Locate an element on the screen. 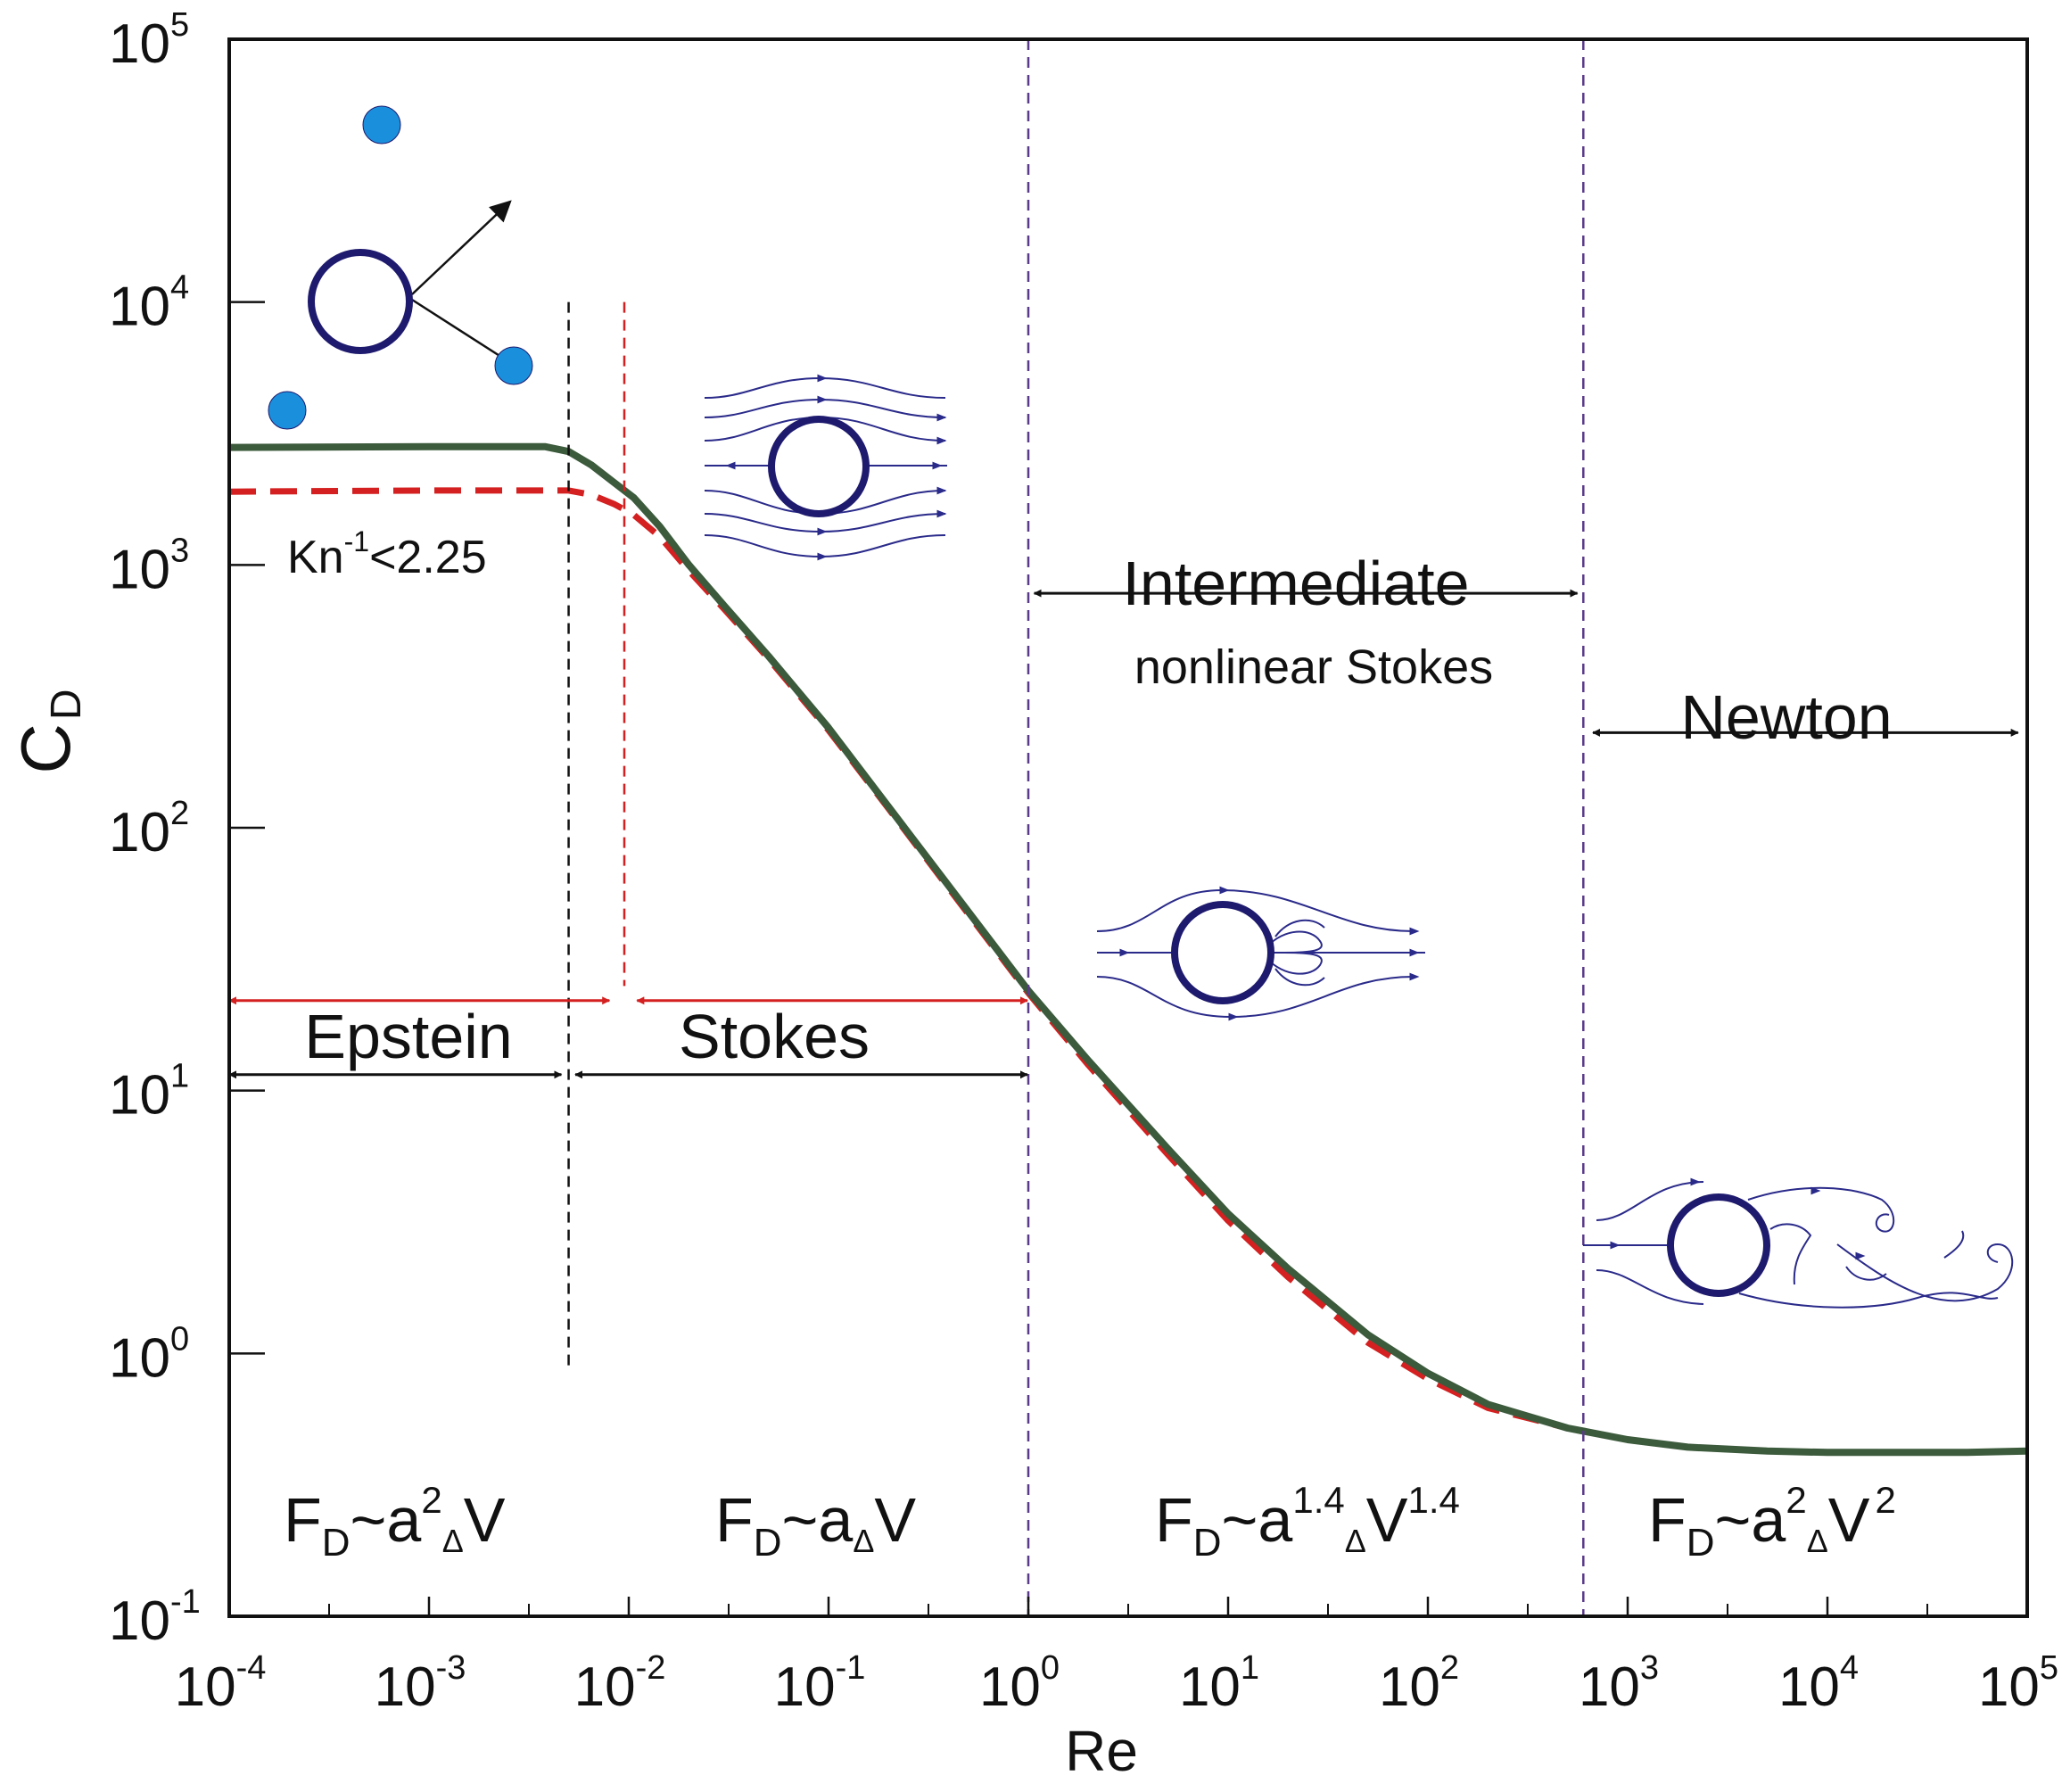  x-axis-ticks: 10⁻⁴ 10⁻³ 10⁻² 10⁻¹ 10⁰ 10¹ 10² 10³ 10⁴ 10⁵ is located at coordinates (1116, 1657).